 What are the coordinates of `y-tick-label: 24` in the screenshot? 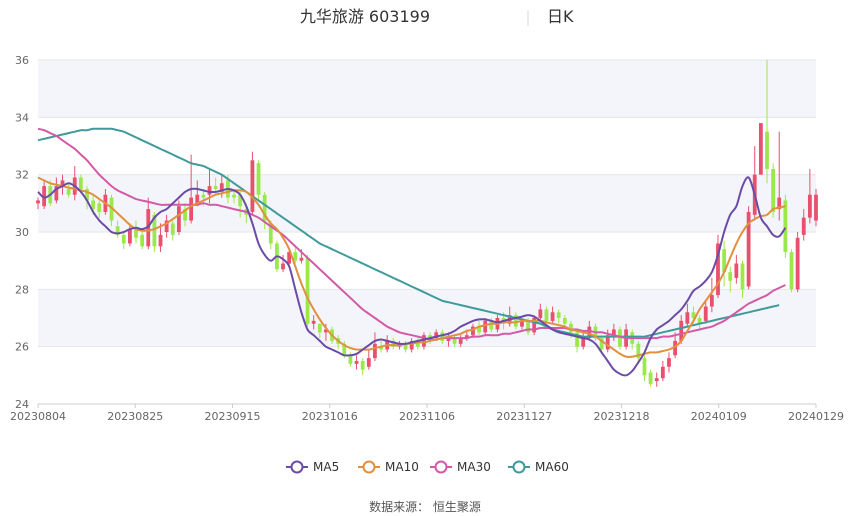 It's located at (22, 404).